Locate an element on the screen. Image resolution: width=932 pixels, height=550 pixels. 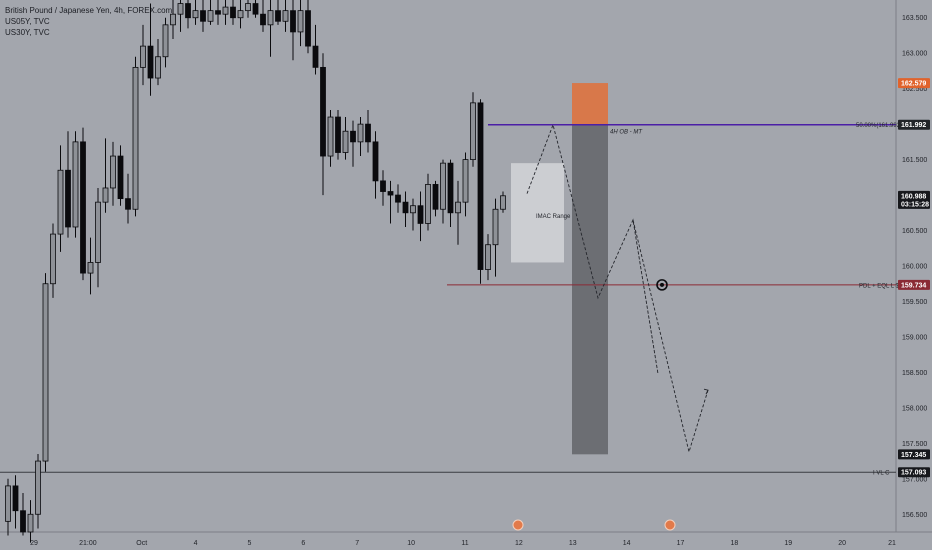
price-tag-label: 157.345 is located at coordinates (913, 455).